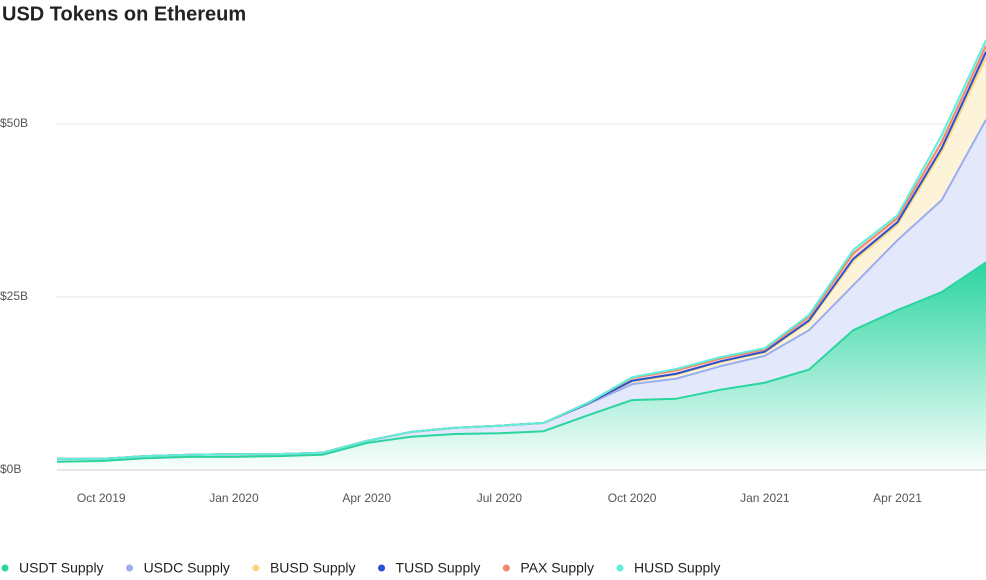 This screenshot has height=580, width=986. I want to click on chart-title: USD Tokens on Ethereum, so click(124, 14).